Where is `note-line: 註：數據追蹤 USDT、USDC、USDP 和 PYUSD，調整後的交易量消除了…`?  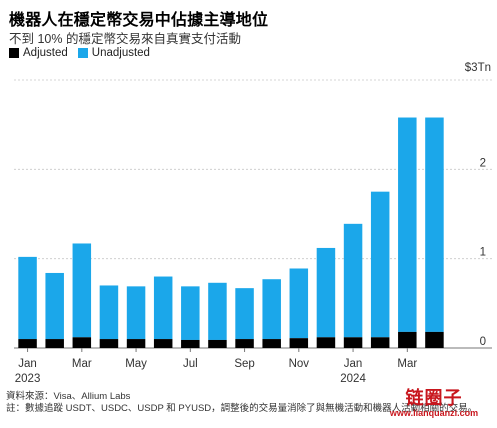 note-line: 註：數據追蹤 USDT、USDC、USDP 和 PYUSD，調整後的交易量消除了… is located at coordinates (242, 408).